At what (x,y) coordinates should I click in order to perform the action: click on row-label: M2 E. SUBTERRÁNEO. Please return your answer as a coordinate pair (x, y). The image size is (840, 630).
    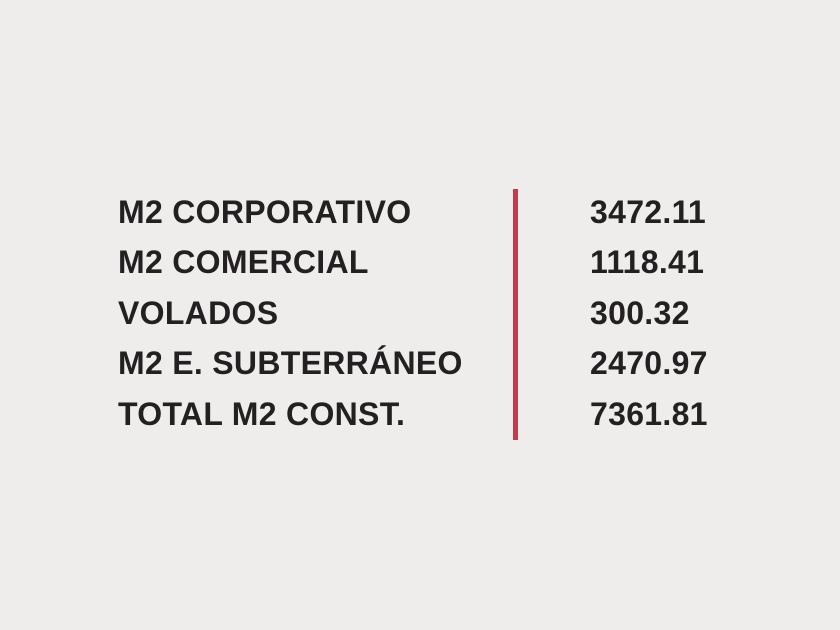
    Looking at the image, I should click on (290, 363).